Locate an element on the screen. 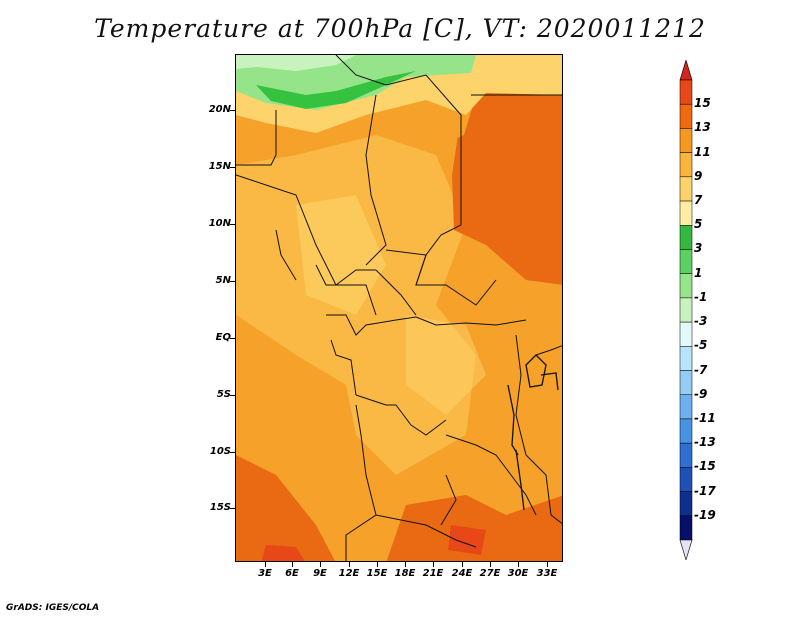  north-green-band is located at coordinates (336, 90).